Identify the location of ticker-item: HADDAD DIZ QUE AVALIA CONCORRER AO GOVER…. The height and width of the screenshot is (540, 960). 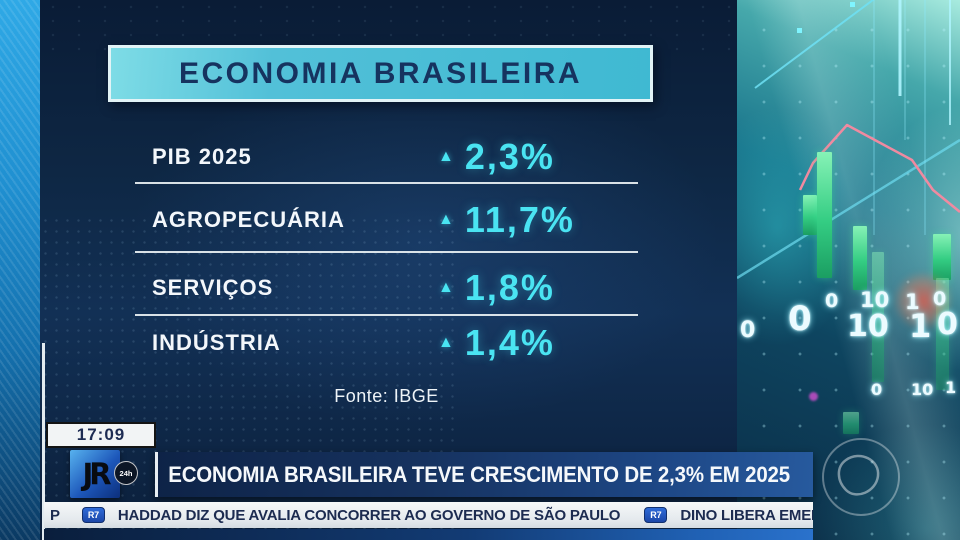
(369, 515).